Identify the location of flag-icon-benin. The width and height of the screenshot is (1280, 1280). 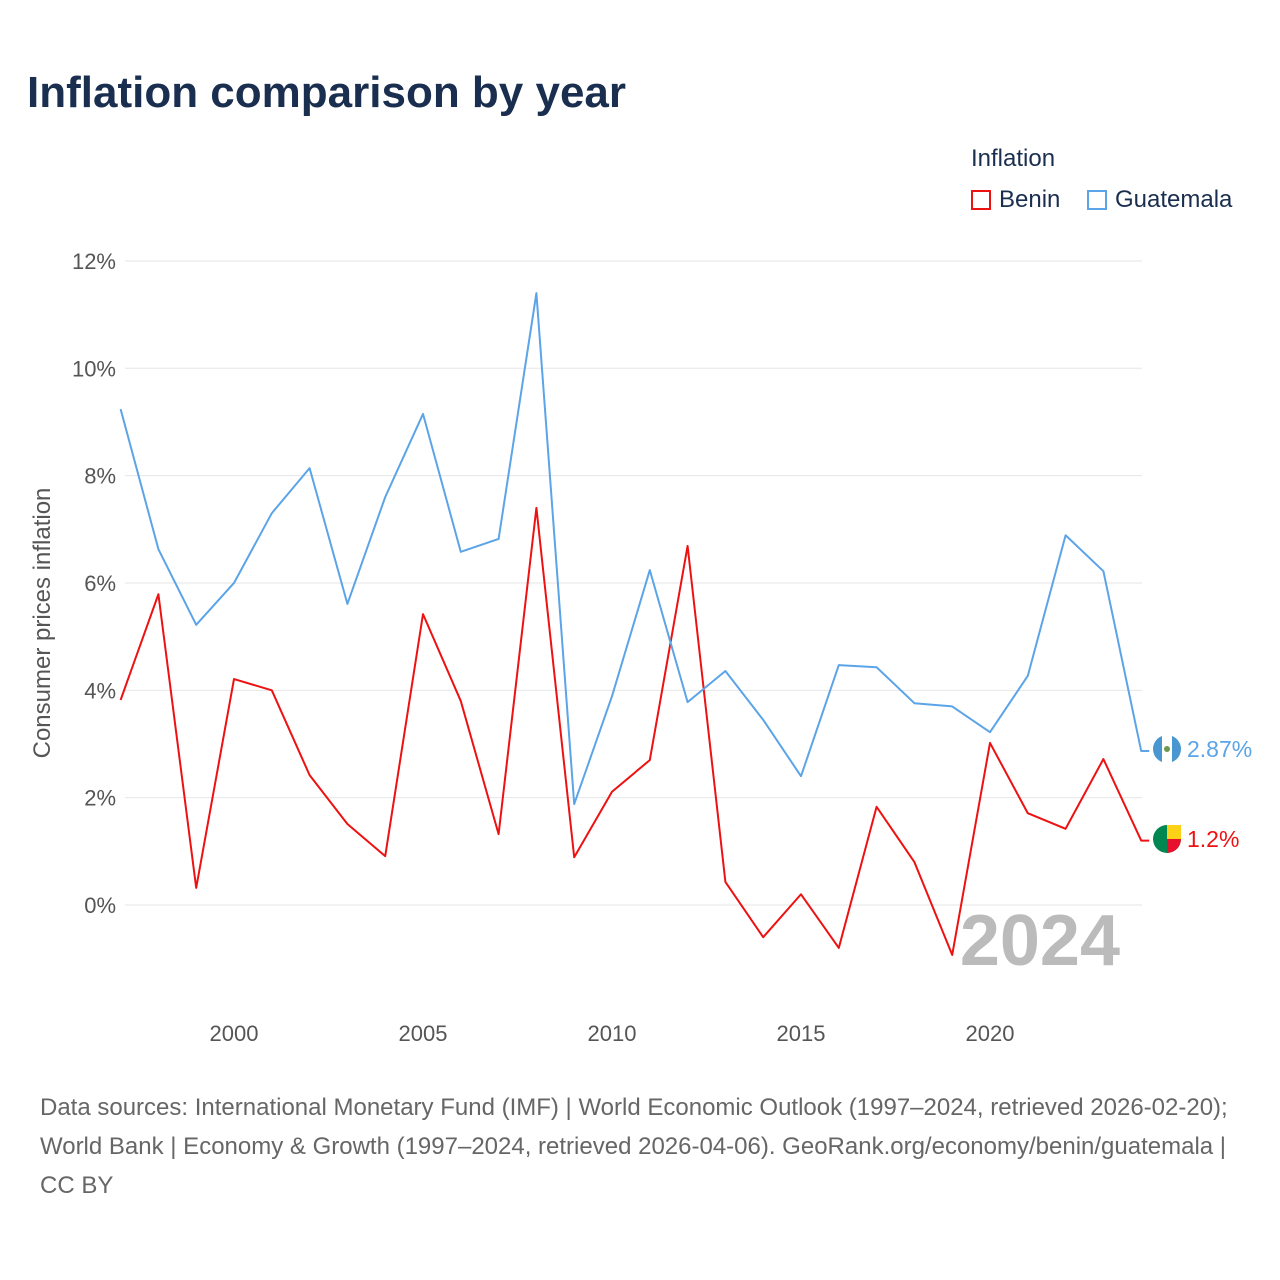
(1167, 839).